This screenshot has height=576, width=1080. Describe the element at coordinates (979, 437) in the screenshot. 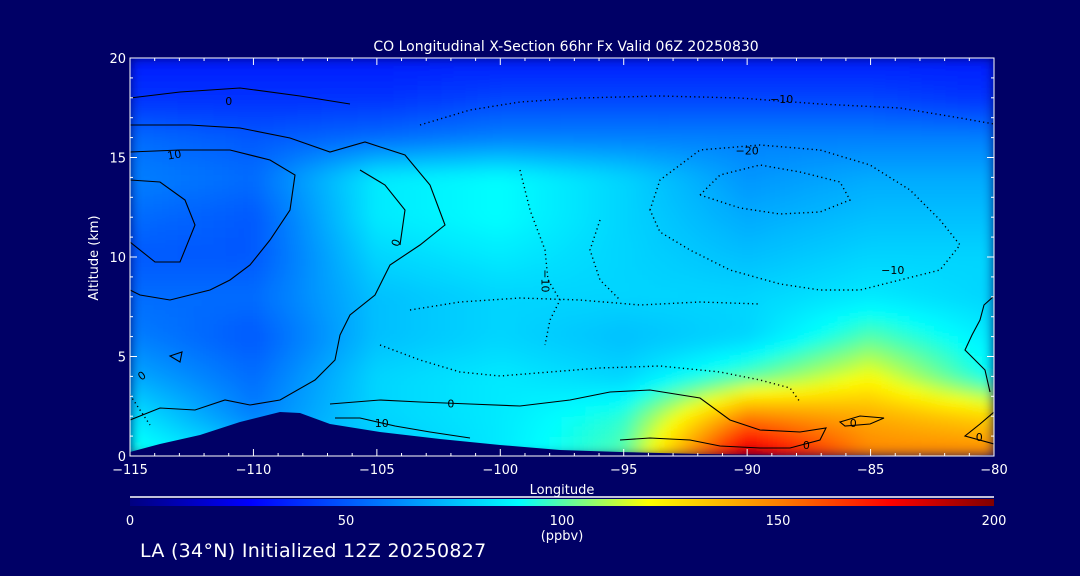

I see `contour-label: 0` at that location.